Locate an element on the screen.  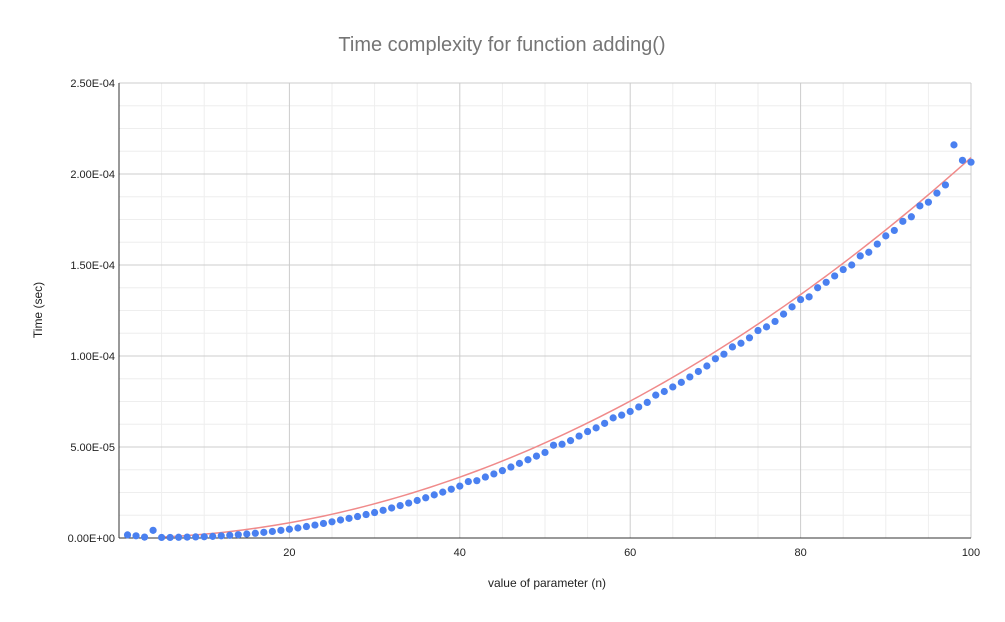
x-tick-label: 40 is located at coordinates (460, 553).